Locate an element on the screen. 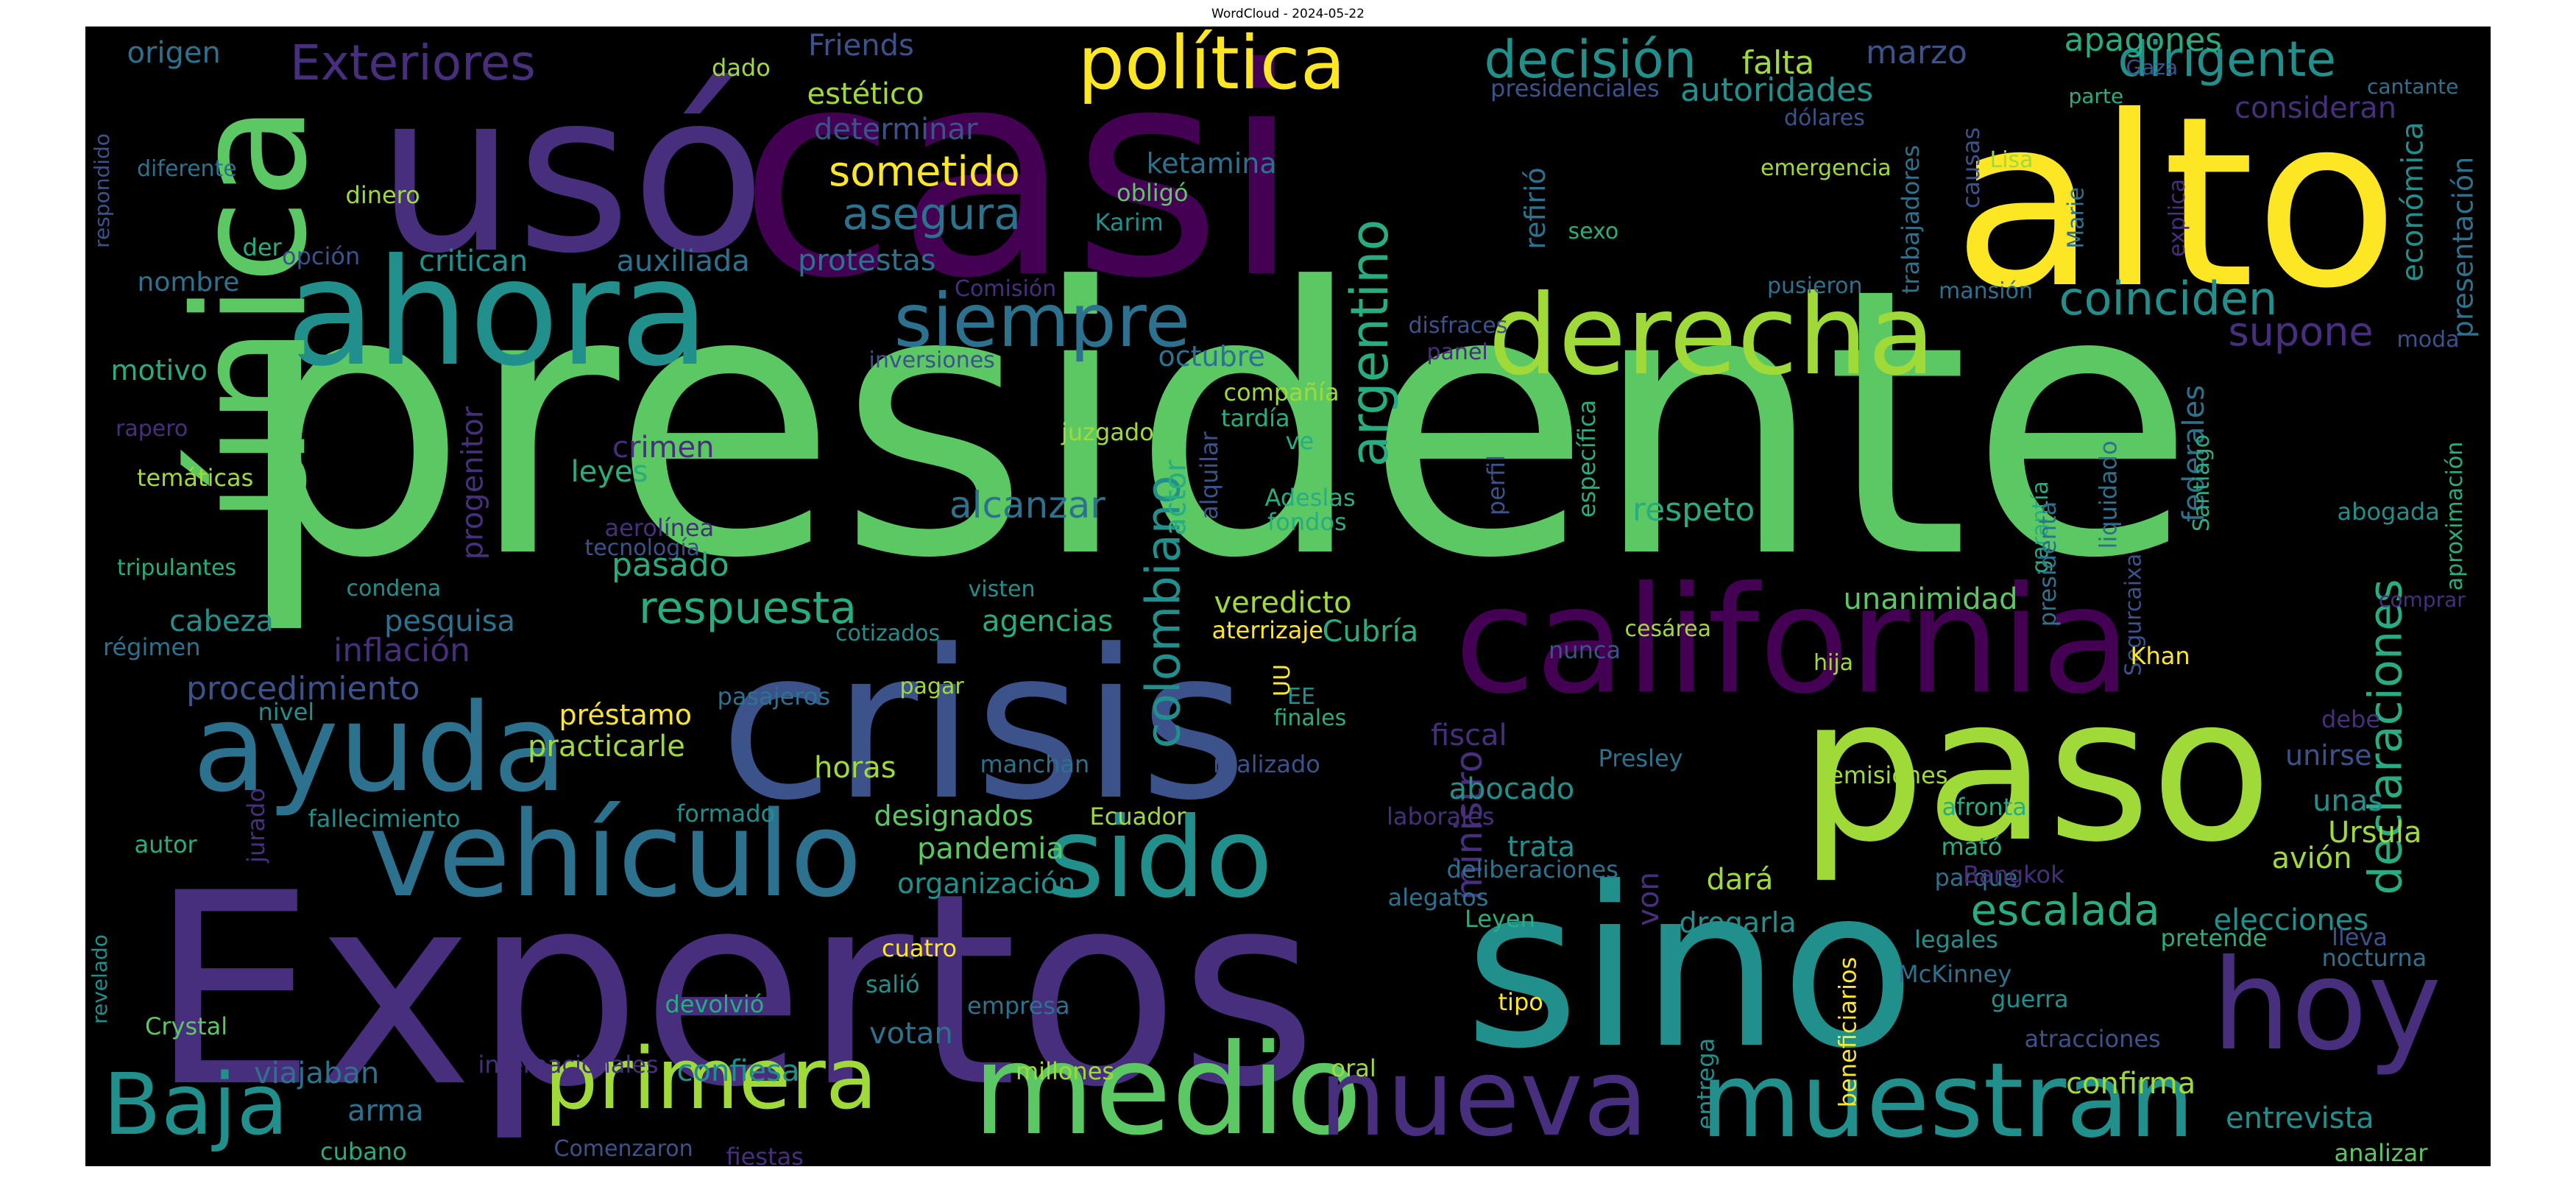 Image resolution: width=2576 pixels, height=1178 pixels. figure-title: WordCloud - 2024-05-22 is located at coordinates (1288, 14).